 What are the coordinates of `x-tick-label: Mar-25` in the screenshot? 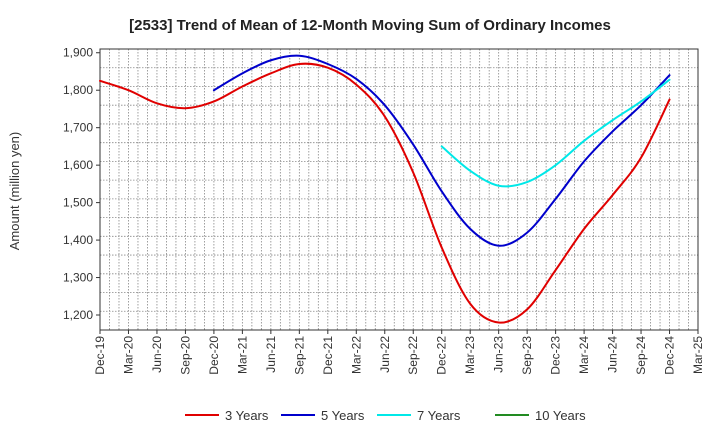 It's located at (698, 355).